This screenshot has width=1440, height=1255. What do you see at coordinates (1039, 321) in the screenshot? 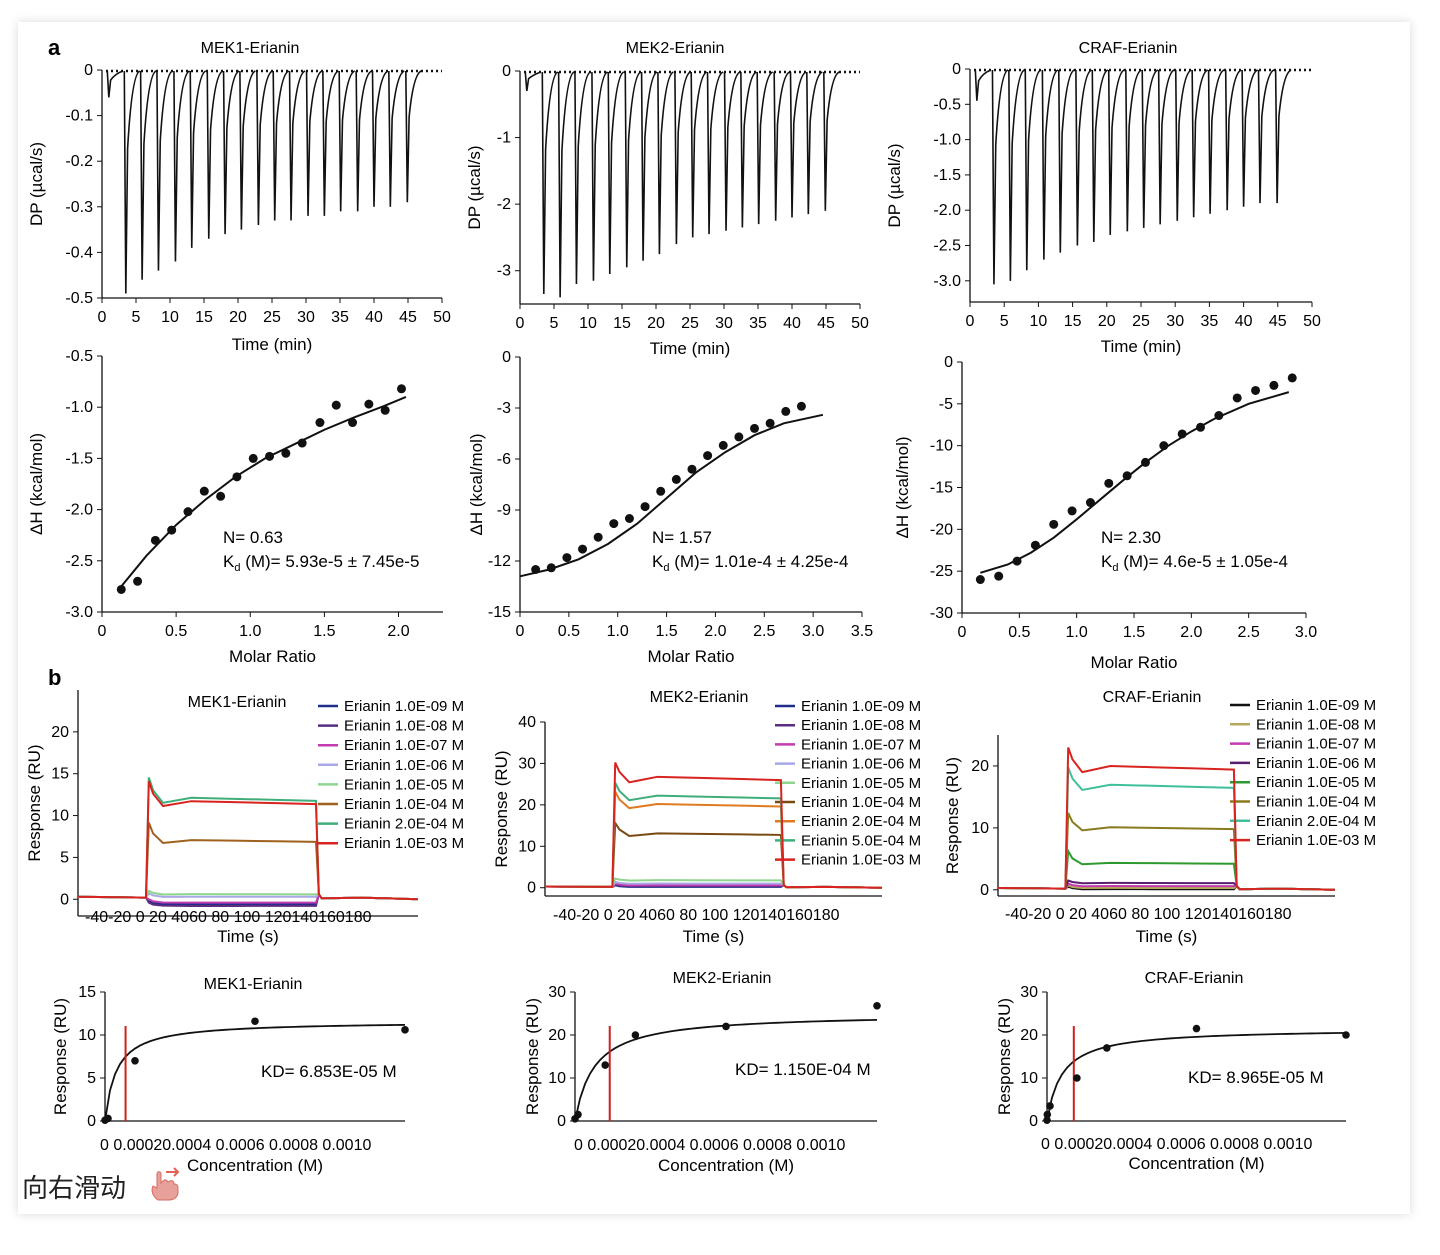
I see `x-tick-label: 10` at bounding box center [1039, 321].